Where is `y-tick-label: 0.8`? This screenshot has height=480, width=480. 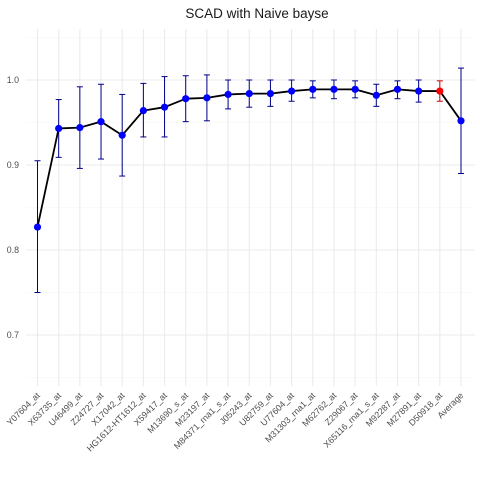 y-tick-label: 0.8 is located at coordinates (13, 250).